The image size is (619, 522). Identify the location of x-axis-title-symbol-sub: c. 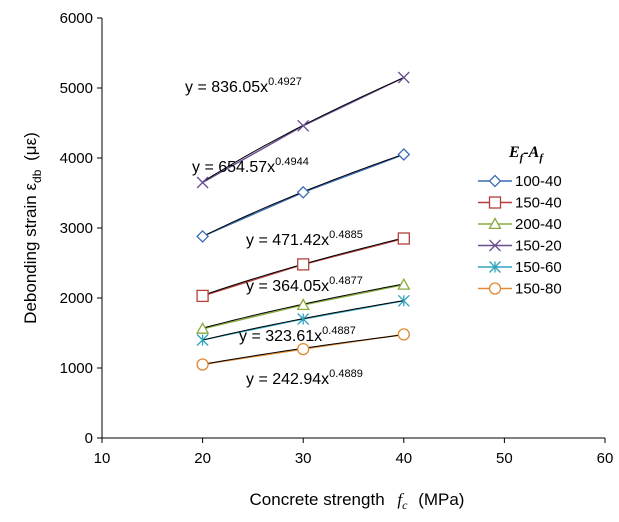
(405, 505).